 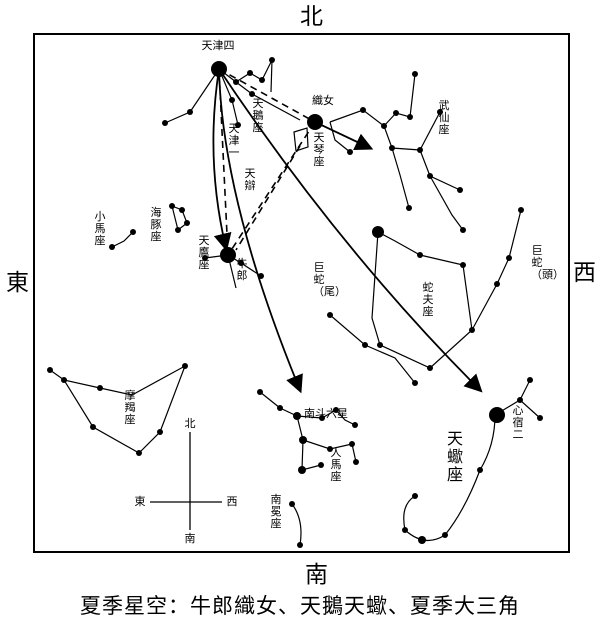 I want to click on antares-star, so click(x=497, y=415).